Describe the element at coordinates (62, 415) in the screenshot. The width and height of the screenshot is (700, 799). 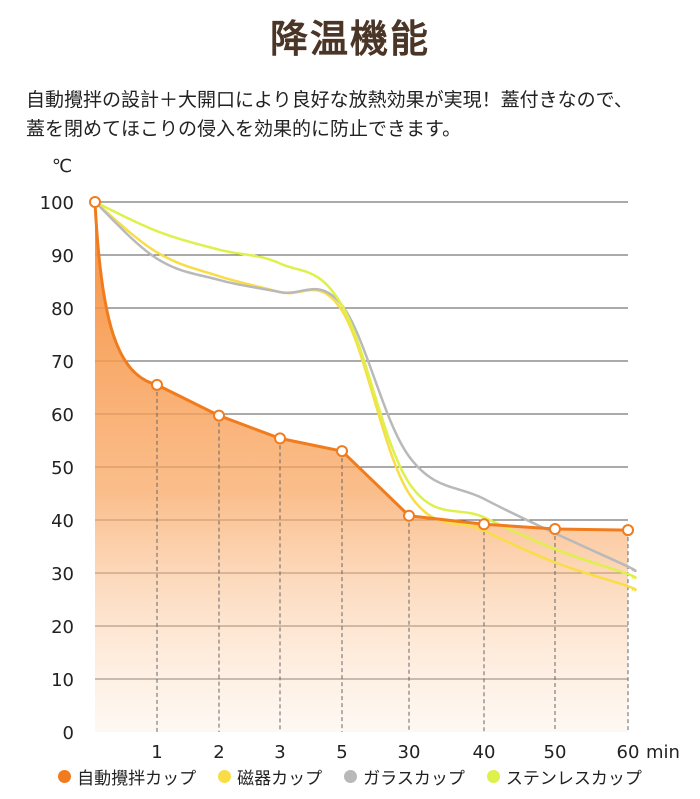
I see `y-tick-label: 60` at that location.